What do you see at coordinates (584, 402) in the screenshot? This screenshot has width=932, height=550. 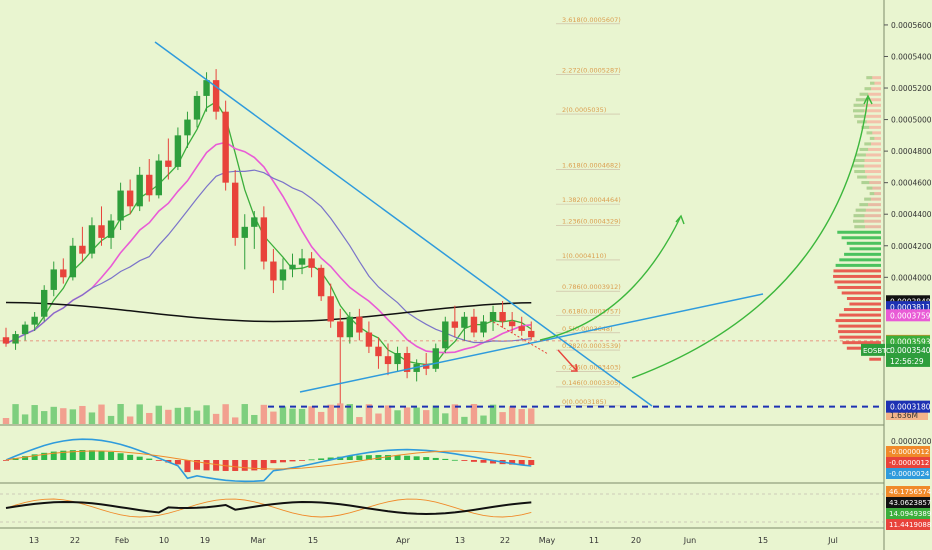 I see `fib-level-label: 0(0.0003185)` at bounding box center [584, 402].